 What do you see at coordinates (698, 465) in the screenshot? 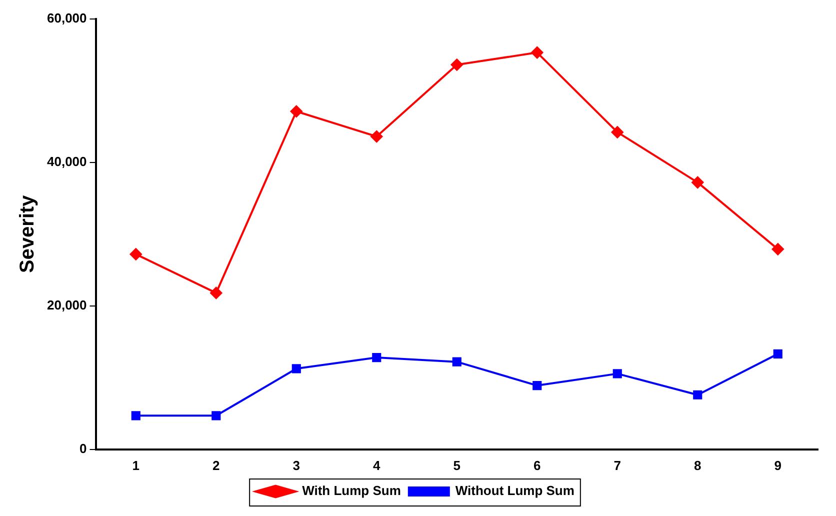
I see `x-tick-label: 8` at bounding box center [698, 465].